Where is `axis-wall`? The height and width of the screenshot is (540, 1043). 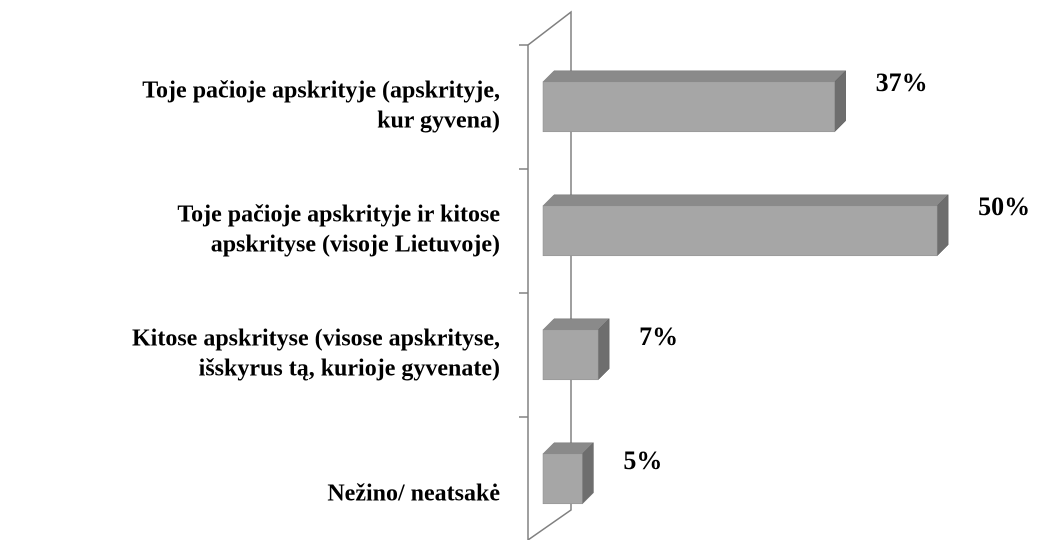
axis-wall is located at coordinates (545, 275).